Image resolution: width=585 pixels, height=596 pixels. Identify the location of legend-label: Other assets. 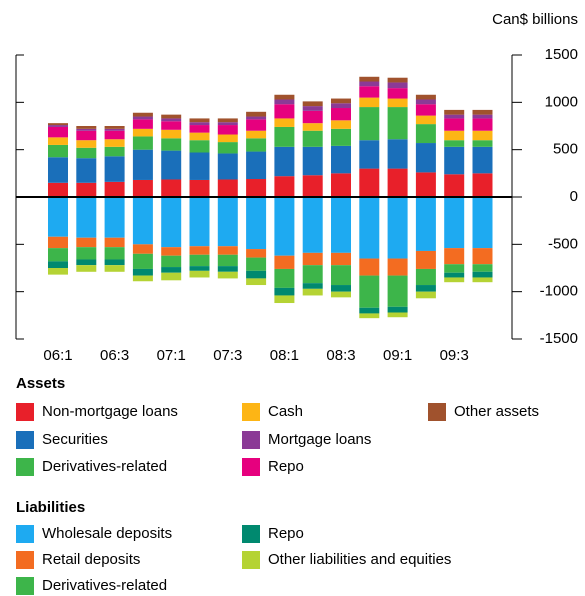
(496, 411).